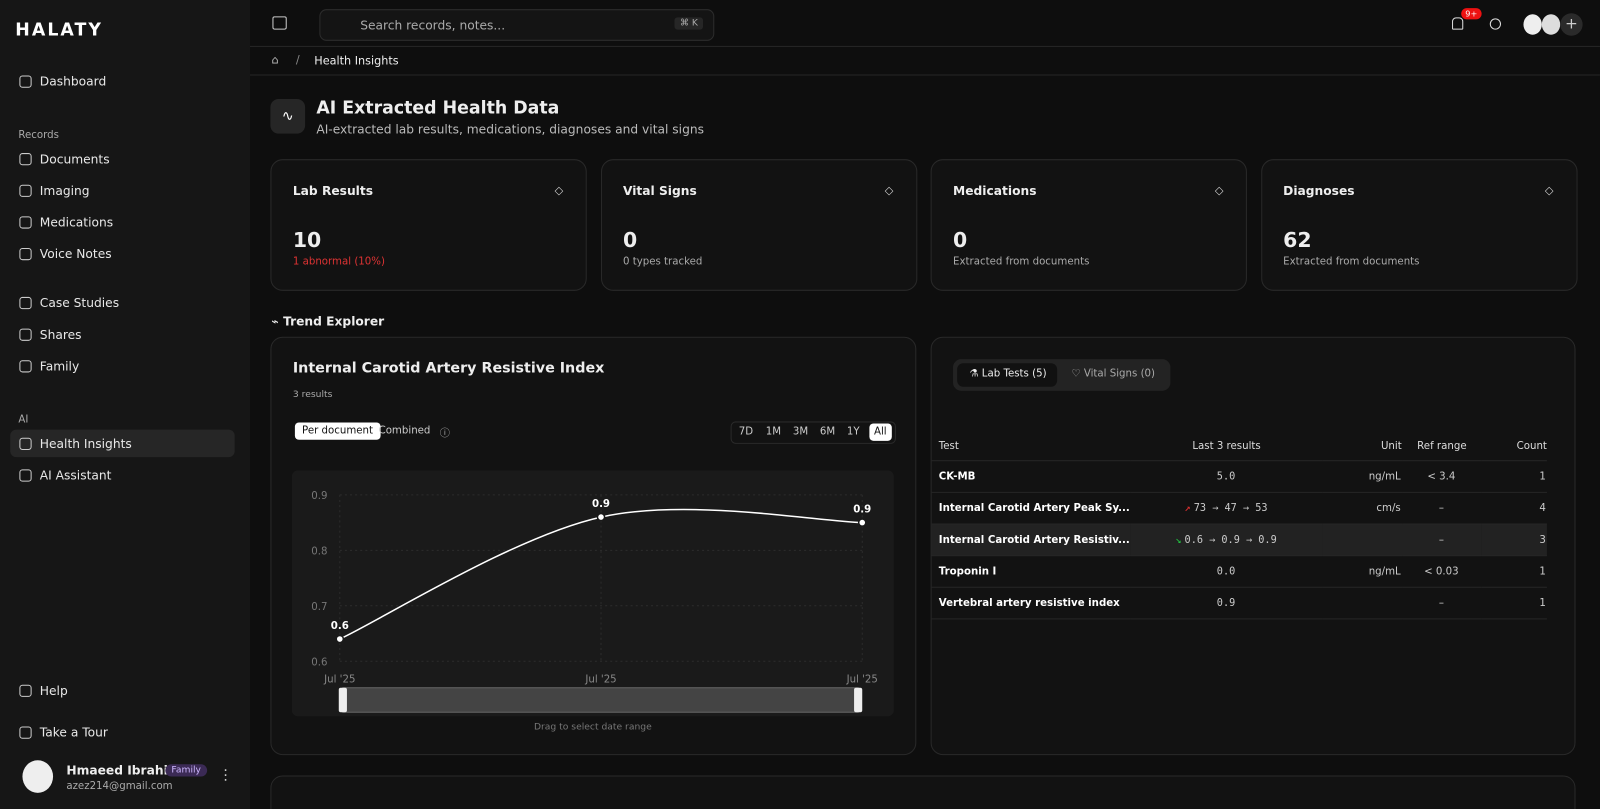 The image size is (1600, 809). I want to click on nav-label: Take a Tour, so click(73, 732).